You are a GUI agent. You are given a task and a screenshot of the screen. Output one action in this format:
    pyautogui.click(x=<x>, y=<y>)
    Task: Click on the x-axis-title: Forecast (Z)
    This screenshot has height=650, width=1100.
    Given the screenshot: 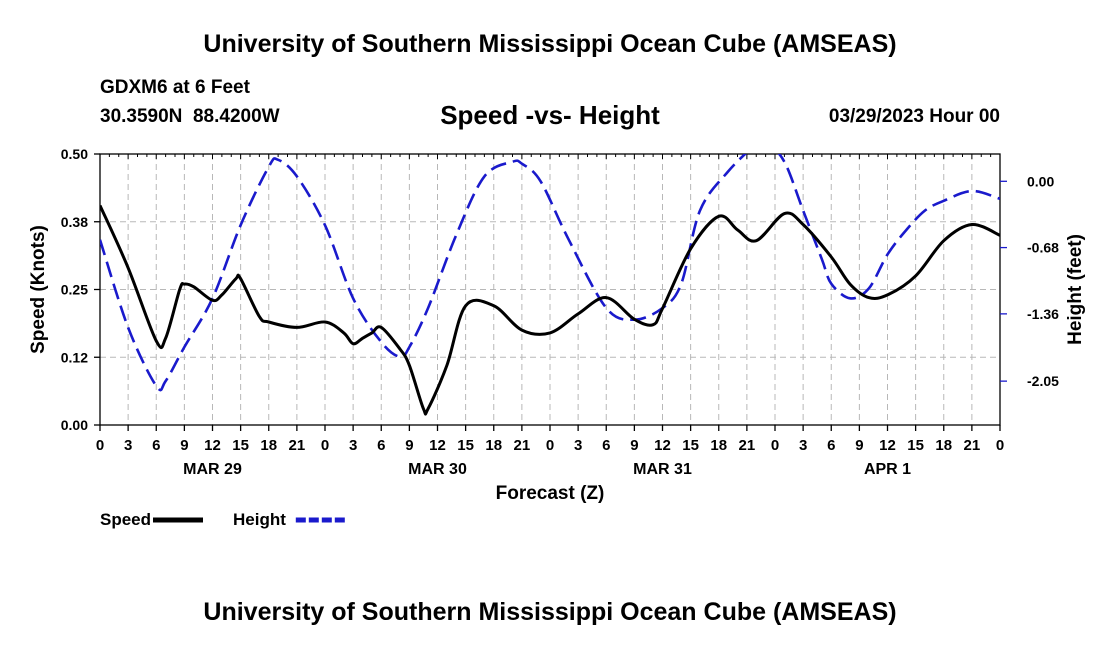 What is the action you would take?
    pyautogui.click(x=550, y=493)
    